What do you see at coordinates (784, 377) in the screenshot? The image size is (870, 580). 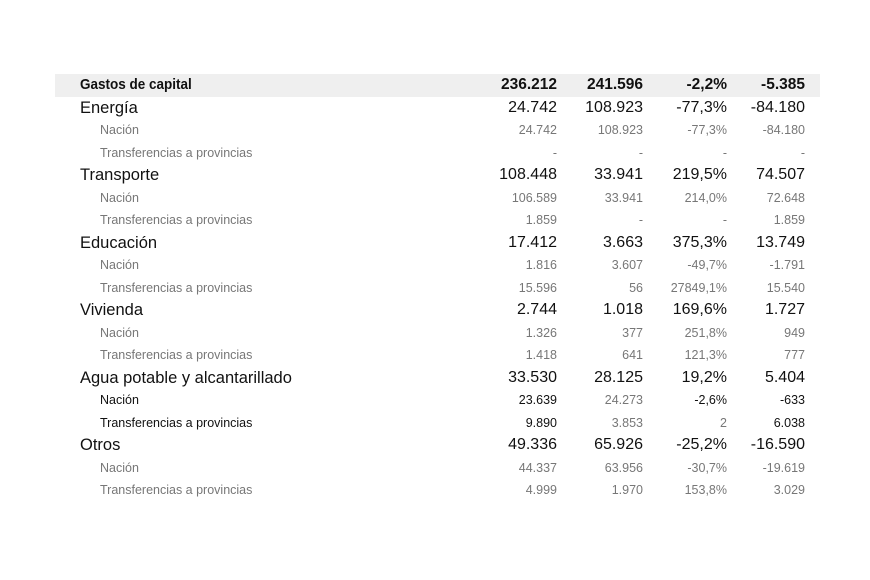 I see `cell-col-4: 5.404` at bounding box center [784, 377].